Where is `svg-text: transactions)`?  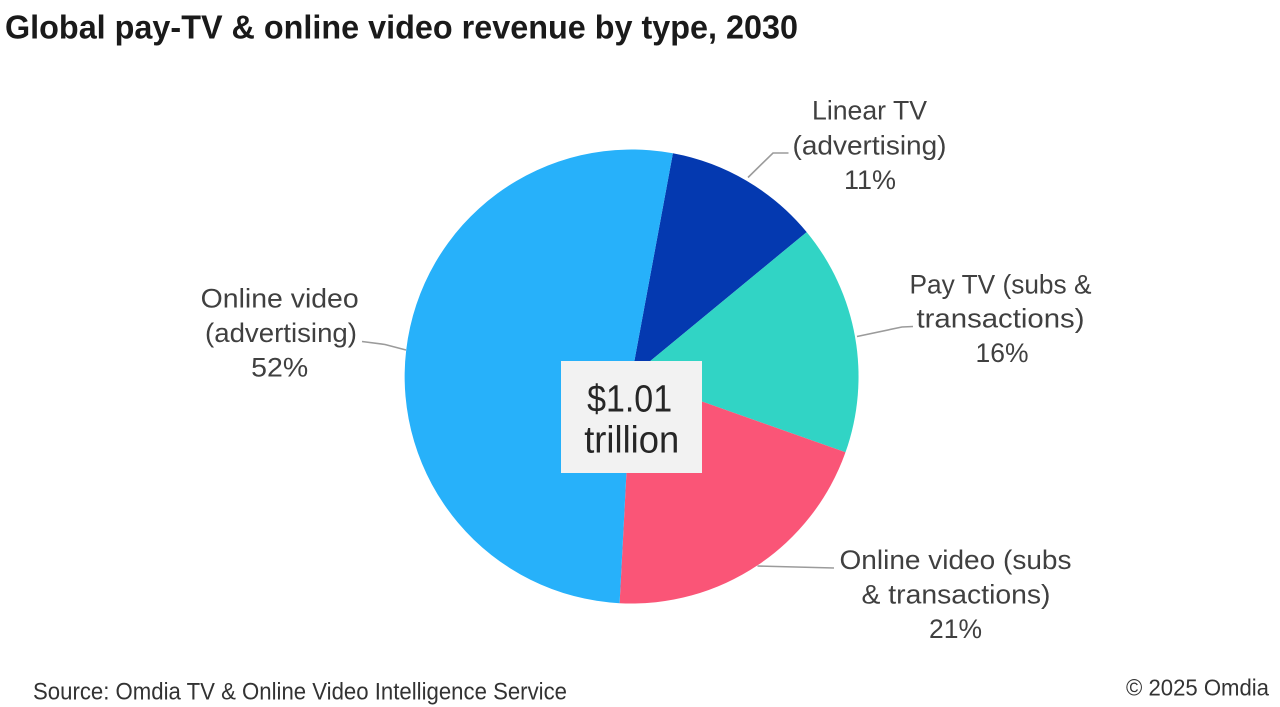 svg-text: transactions) is located at coordinates (1001, 319).